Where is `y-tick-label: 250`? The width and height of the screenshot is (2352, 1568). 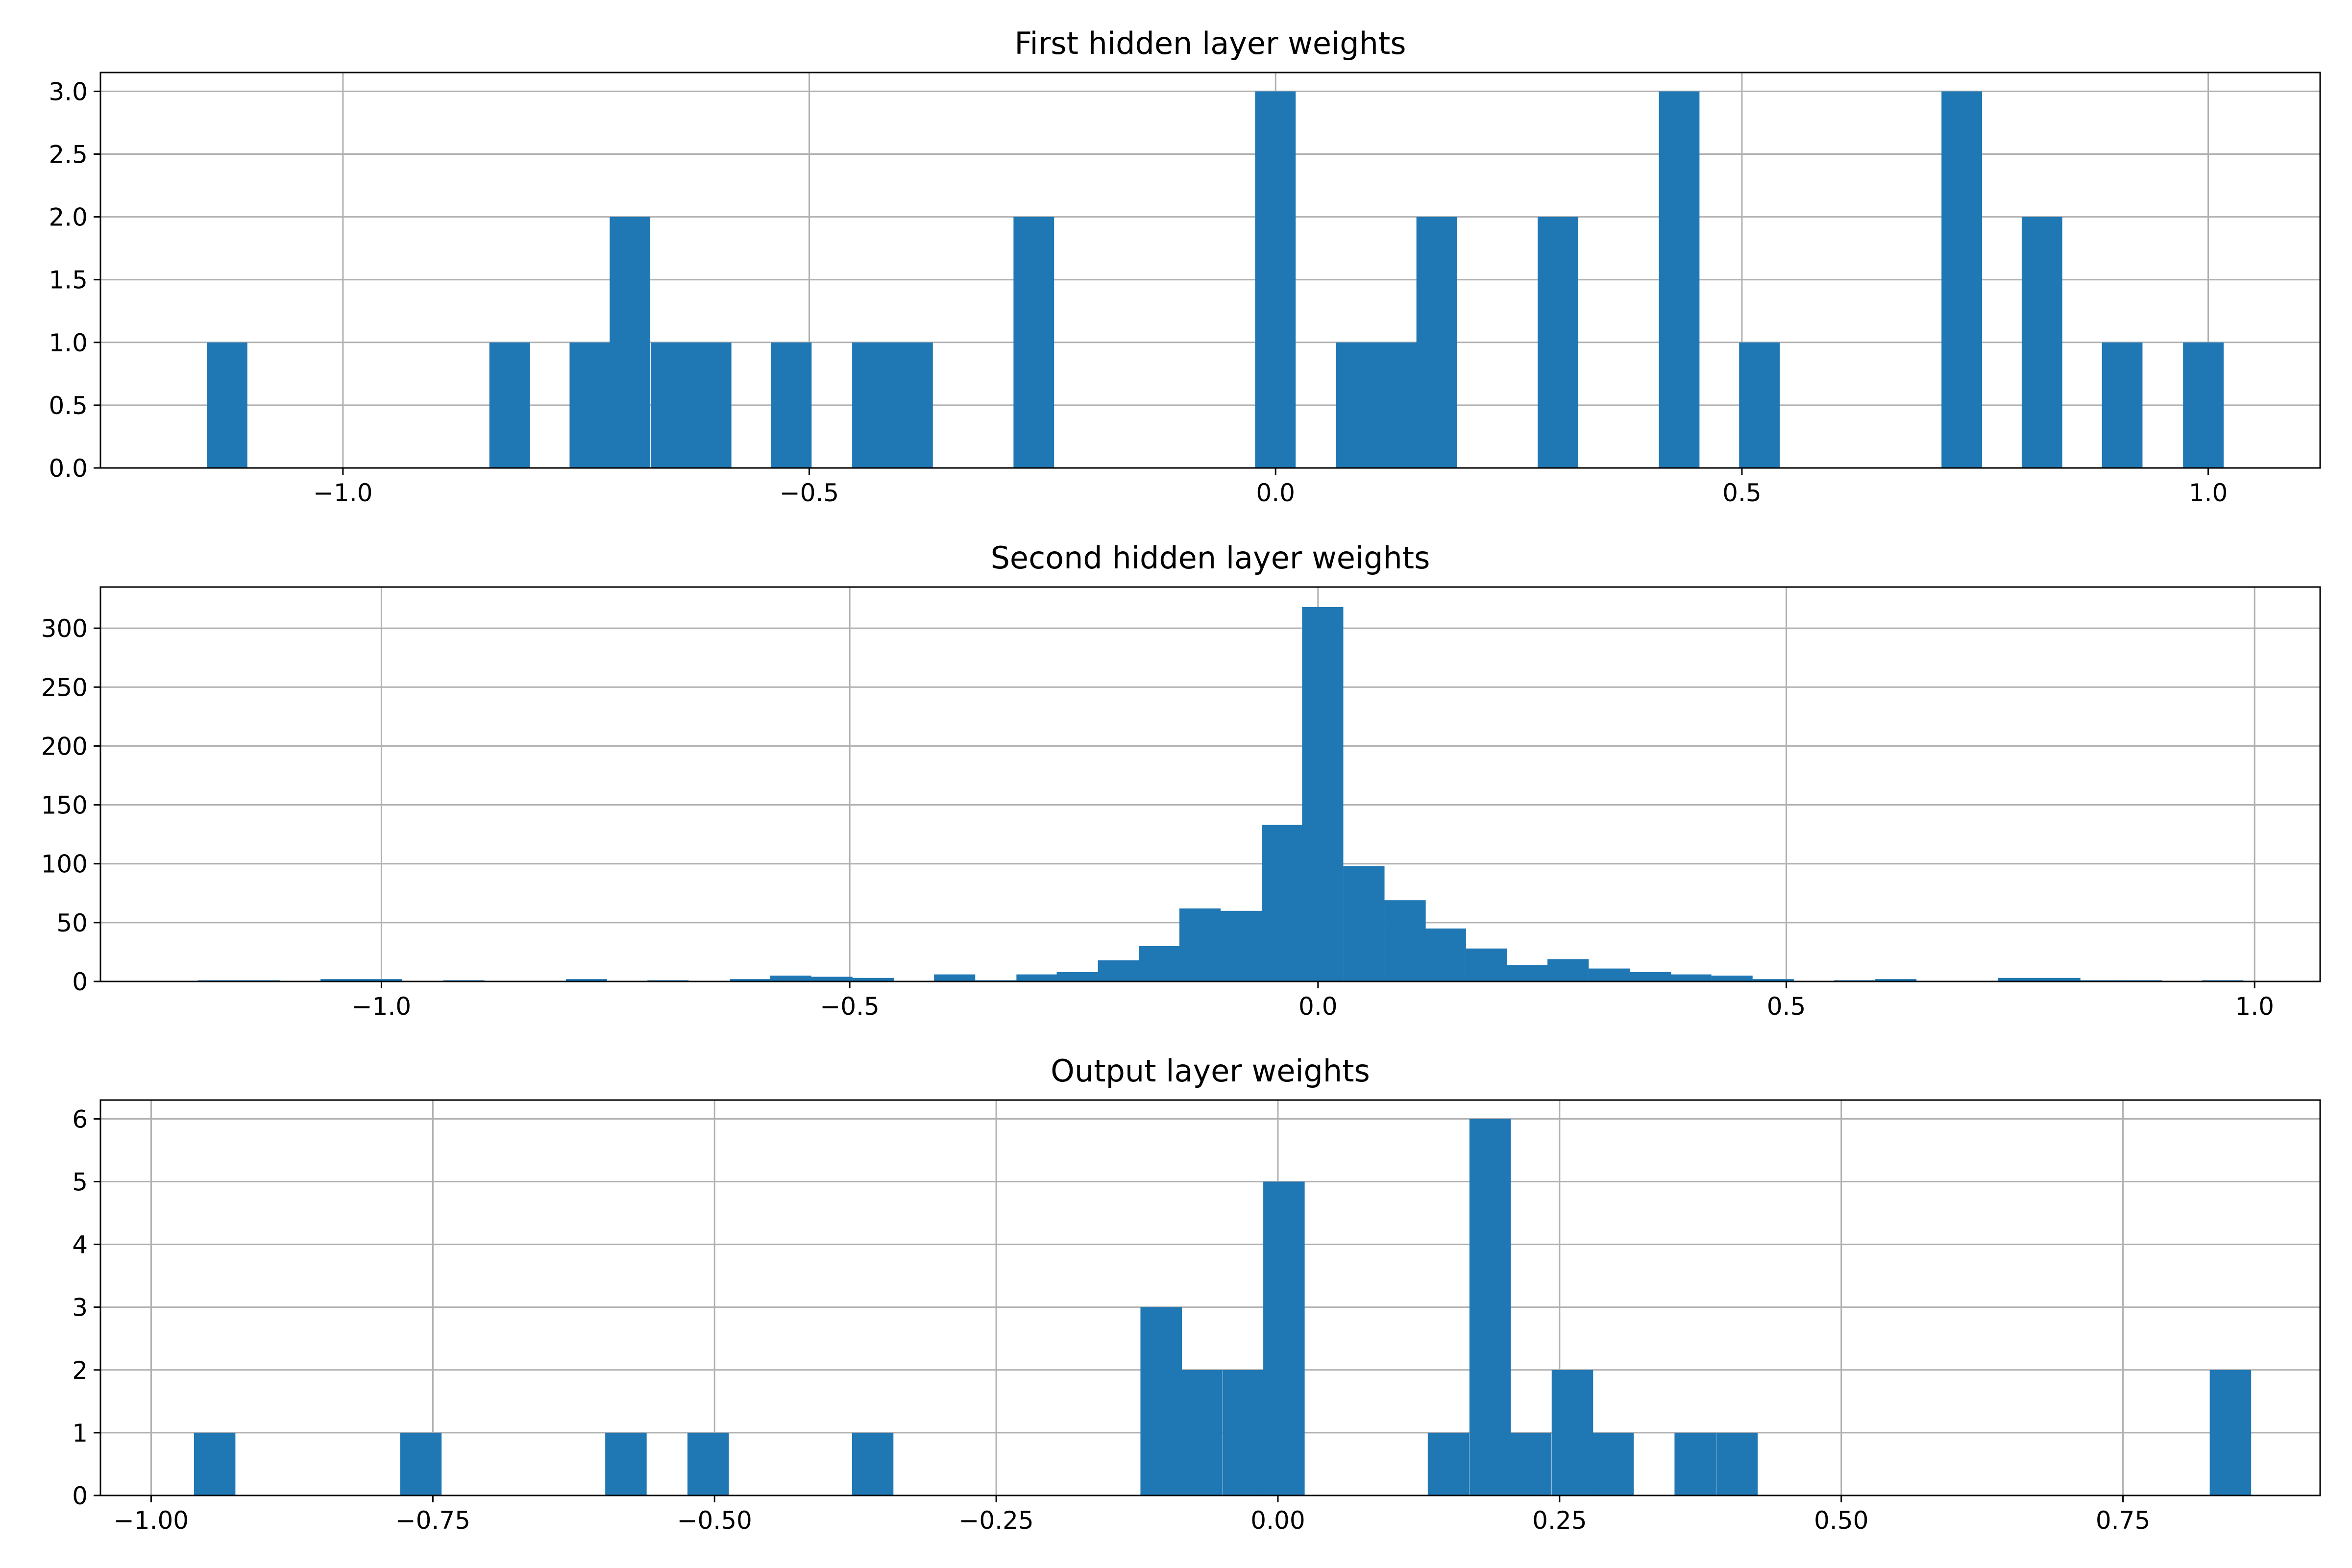
y-tick-label: 250 is located at coordinates (64, 687).